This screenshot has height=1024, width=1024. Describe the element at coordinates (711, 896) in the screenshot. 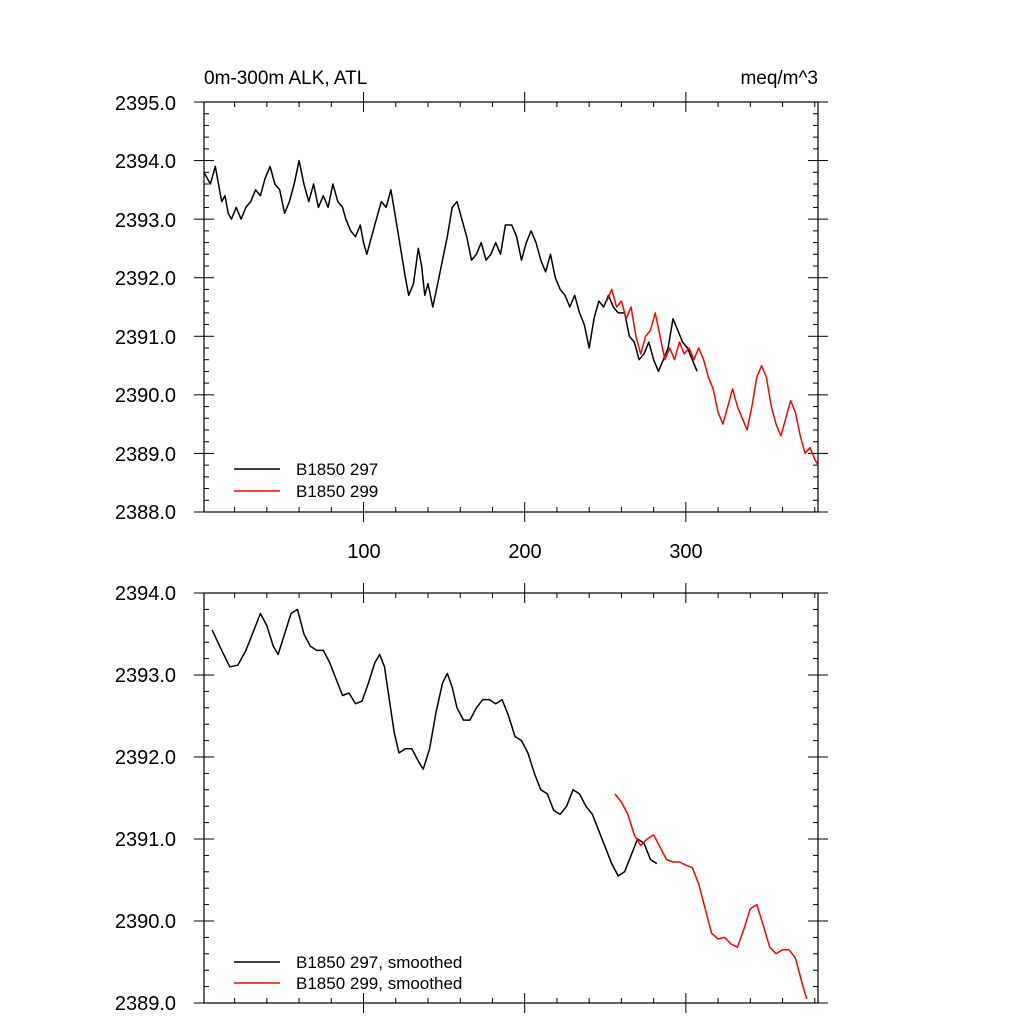

I see `series-line-b1850-299-smoothed` at that location.